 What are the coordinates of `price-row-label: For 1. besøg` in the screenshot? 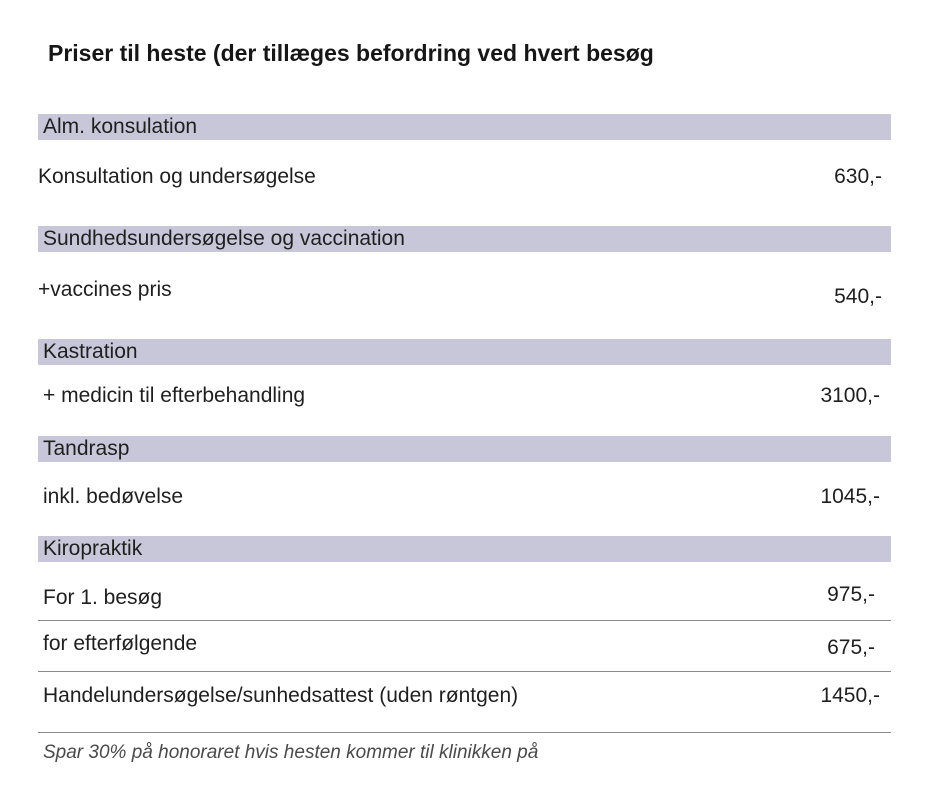 It's located at (103, 597).